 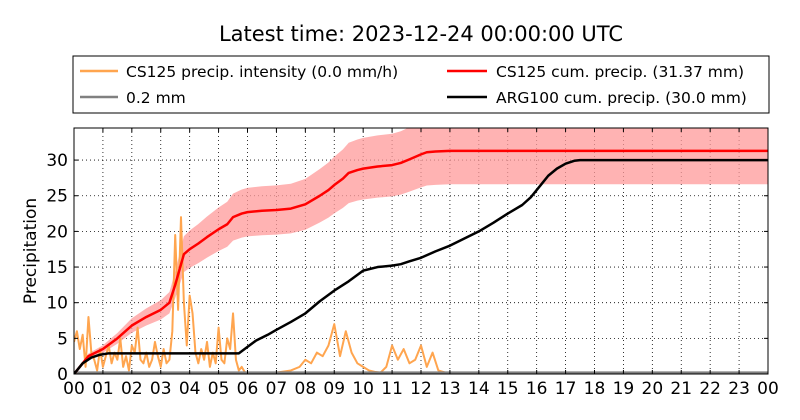 What do you see at coordinates (31, 251) in the screenshot?
I see `y-axis-label: Precipitation` at bounding box center [31, 251].